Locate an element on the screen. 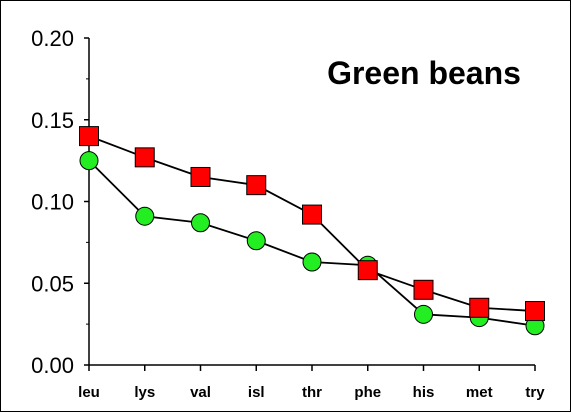 The image size is (571, 413). x-tick-label: isl is located at coordinates (256, 392).